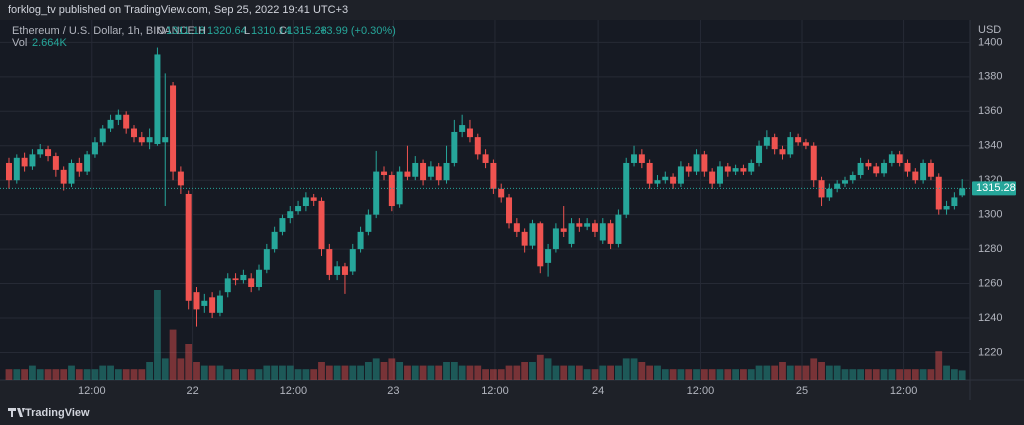 This screenshot has height=425, width=1024. Describe the element at coordinates (294, 391) in the screenshot. I see `x-tick-label: 12:00` at that location.